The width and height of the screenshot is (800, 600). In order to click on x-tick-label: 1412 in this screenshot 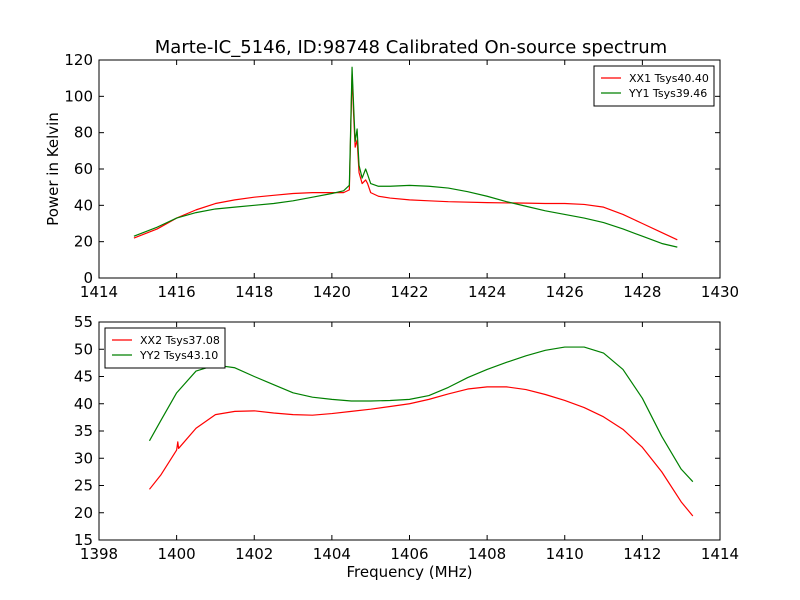, I will do `click(642, 554)`.